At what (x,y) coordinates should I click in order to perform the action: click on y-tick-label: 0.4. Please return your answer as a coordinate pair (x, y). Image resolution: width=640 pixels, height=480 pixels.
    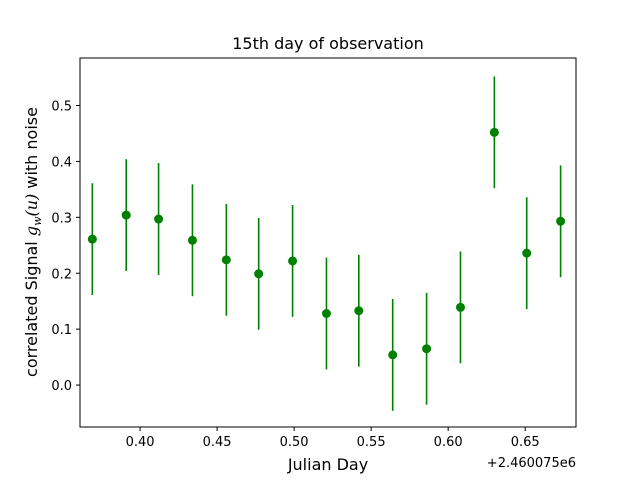
    Looking at the image, I should click on (61, 162).